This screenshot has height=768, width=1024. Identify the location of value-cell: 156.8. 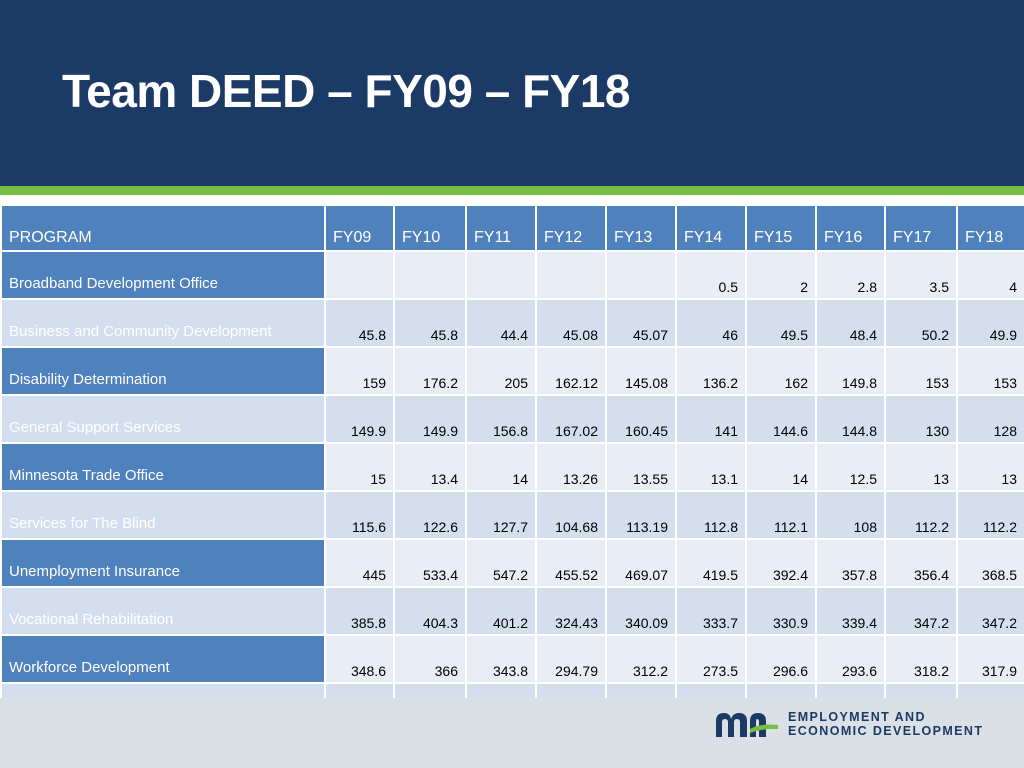
(501, 419).